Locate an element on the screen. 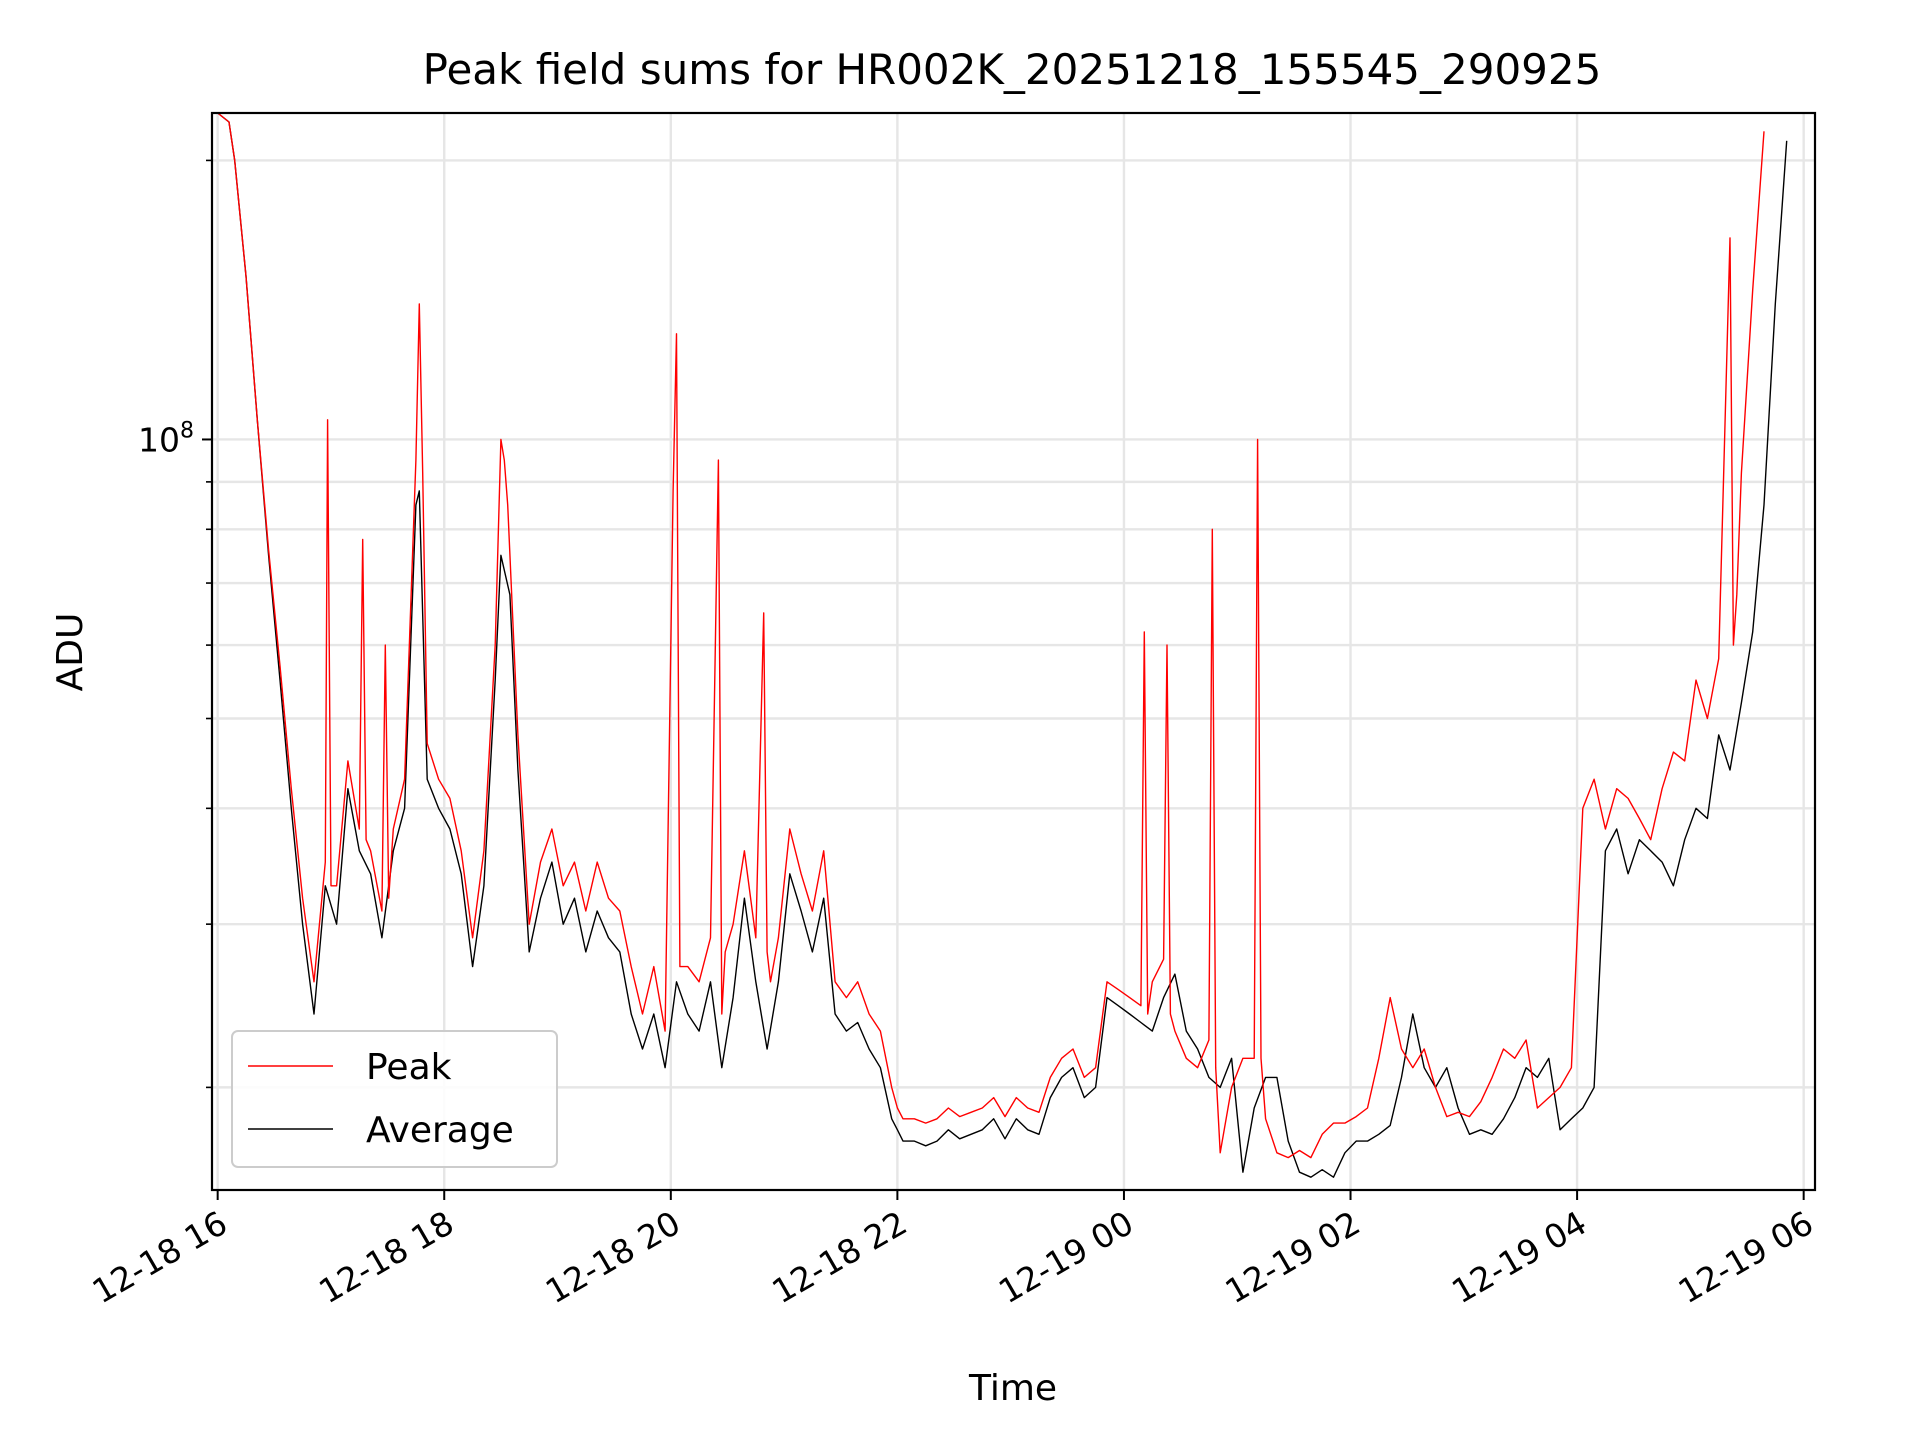 The height and width of the screenshot is (1440, 1920). legend-box is located at coordinates (394, 1099).